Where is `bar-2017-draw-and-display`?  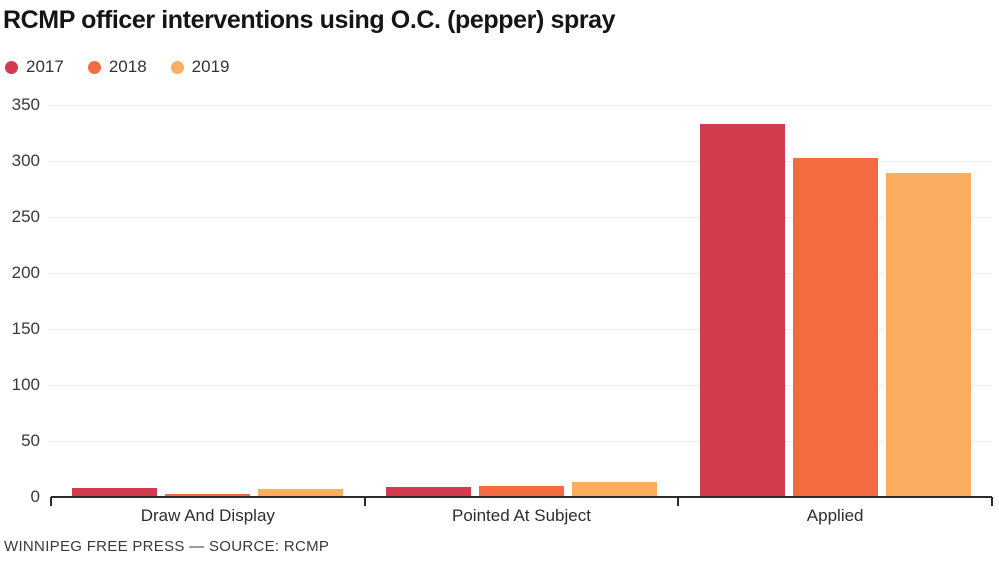 bar-2017-draw-and-display is located at coordinates (115, 492).